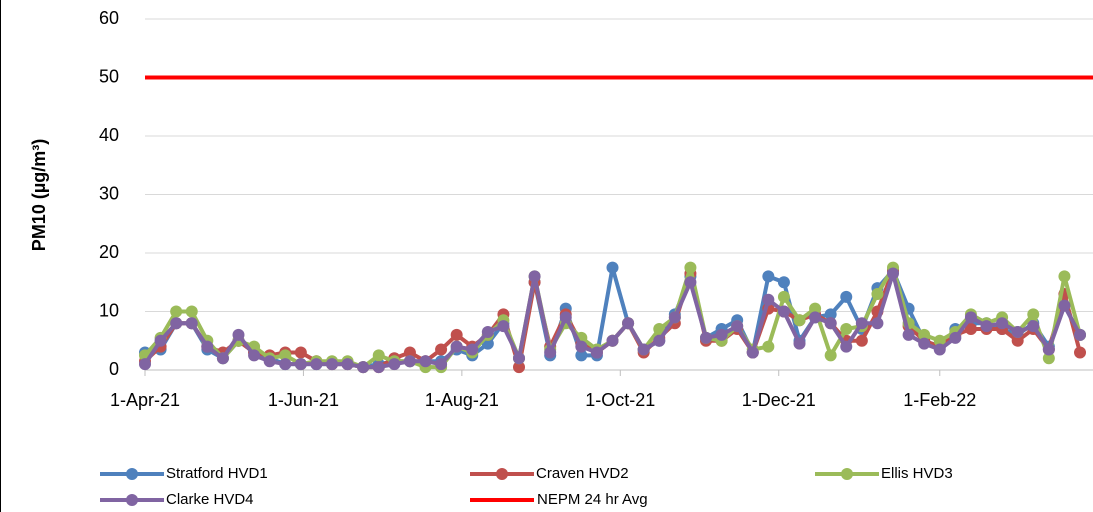 The width and height of the screenshot is (1093, 512). Describe the element at coordinates (114, 369) in the screenshot. I see `y-tick-label: 0` at that location.